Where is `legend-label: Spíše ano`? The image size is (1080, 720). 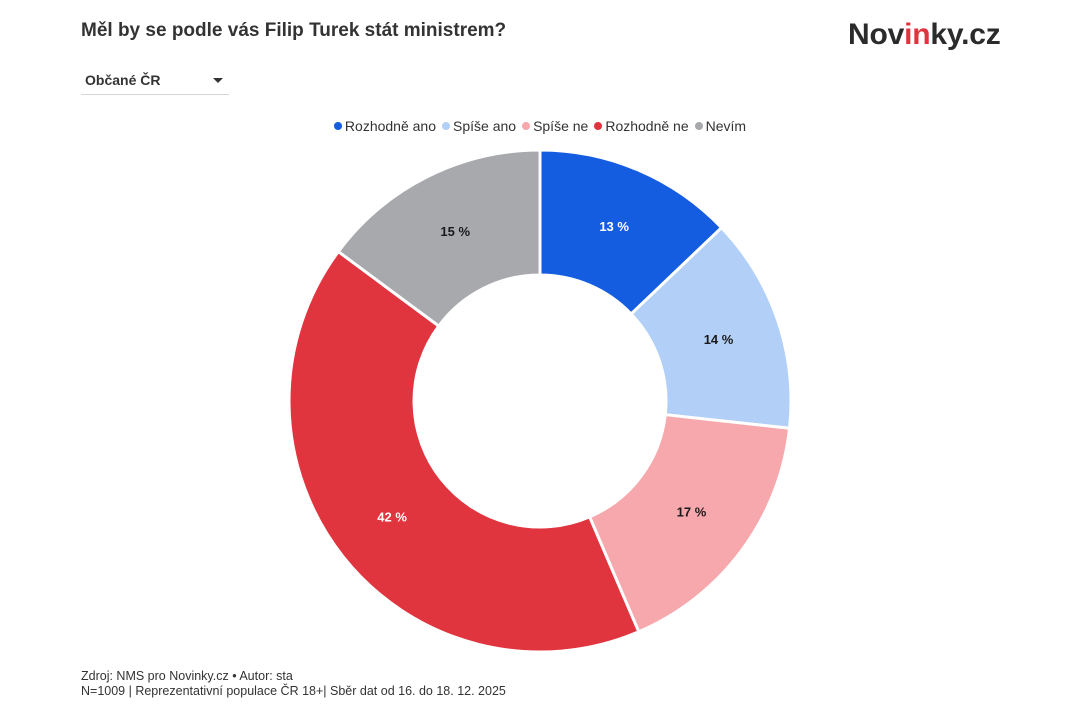 legend-label: Spíše ano is located at coordinates (485, 126).